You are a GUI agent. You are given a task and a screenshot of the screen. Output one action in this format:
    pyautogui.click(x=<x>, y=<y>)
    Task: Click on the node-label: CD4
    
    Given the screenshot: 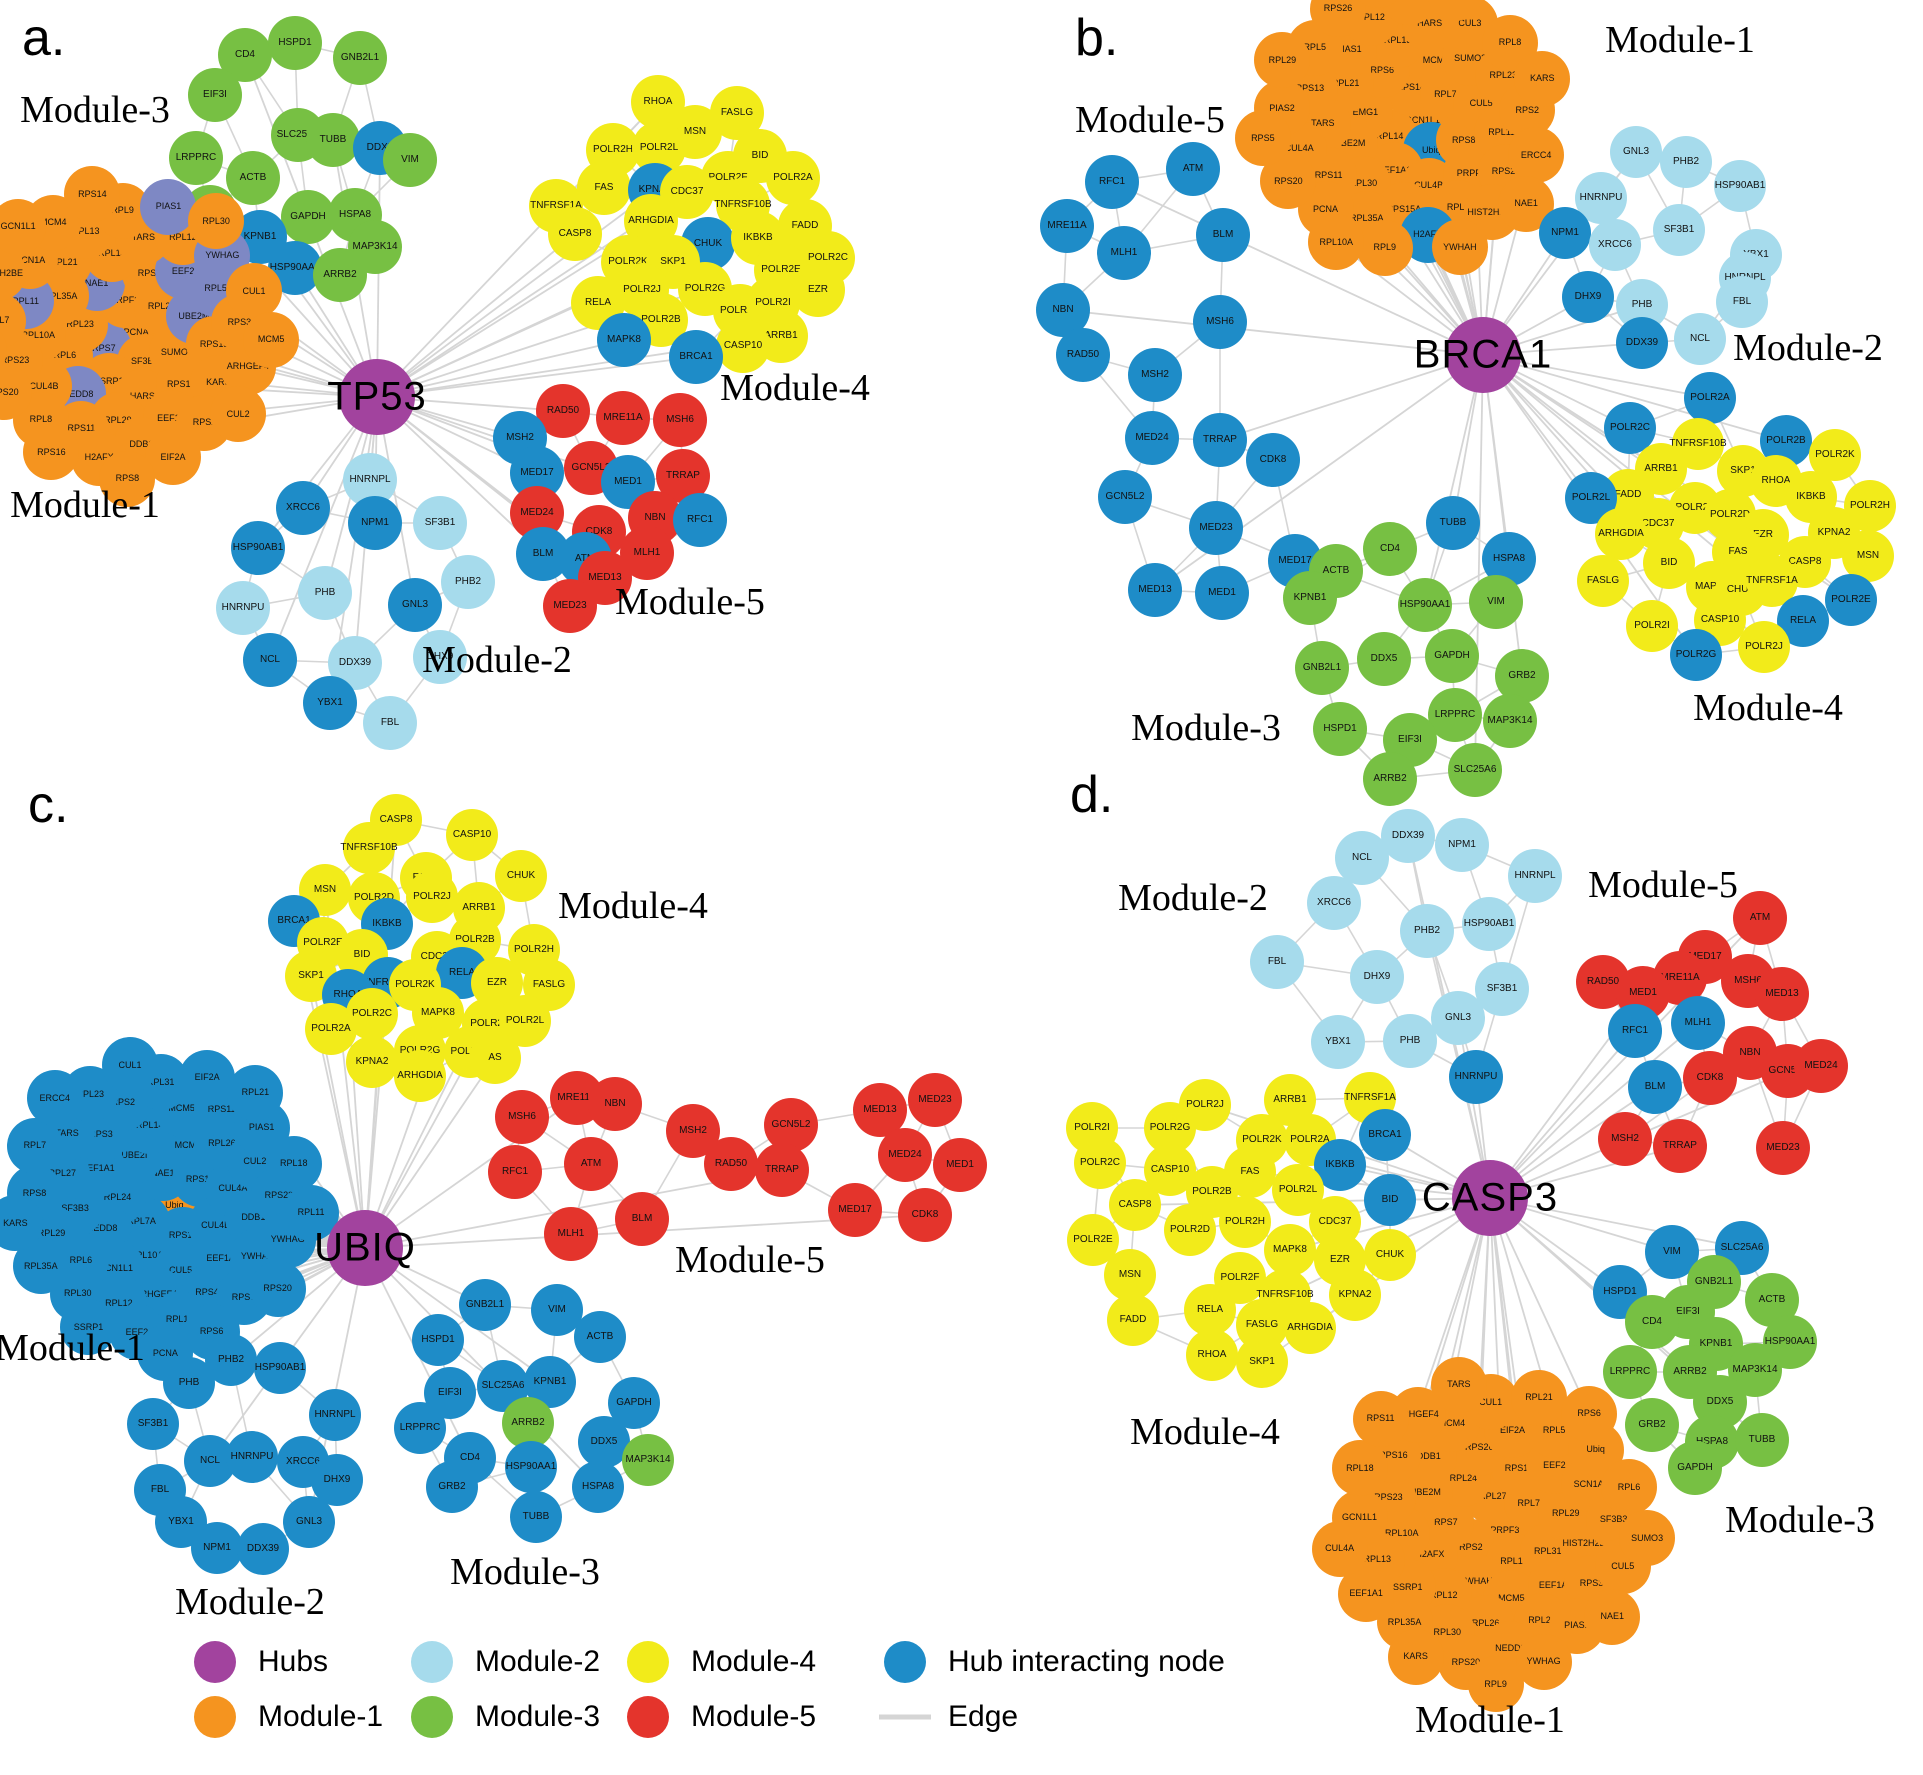 What is the action you would take?
    pyautogui.click(x=469, y=1457)
    